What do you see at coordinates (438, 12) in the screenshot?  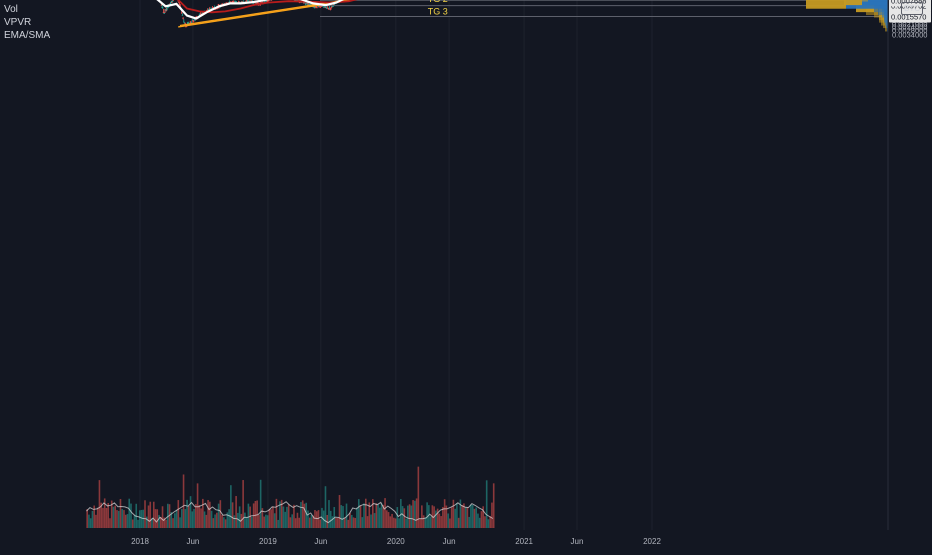 I see `annotation-text: TG 3` at bounding box center [438, 12].